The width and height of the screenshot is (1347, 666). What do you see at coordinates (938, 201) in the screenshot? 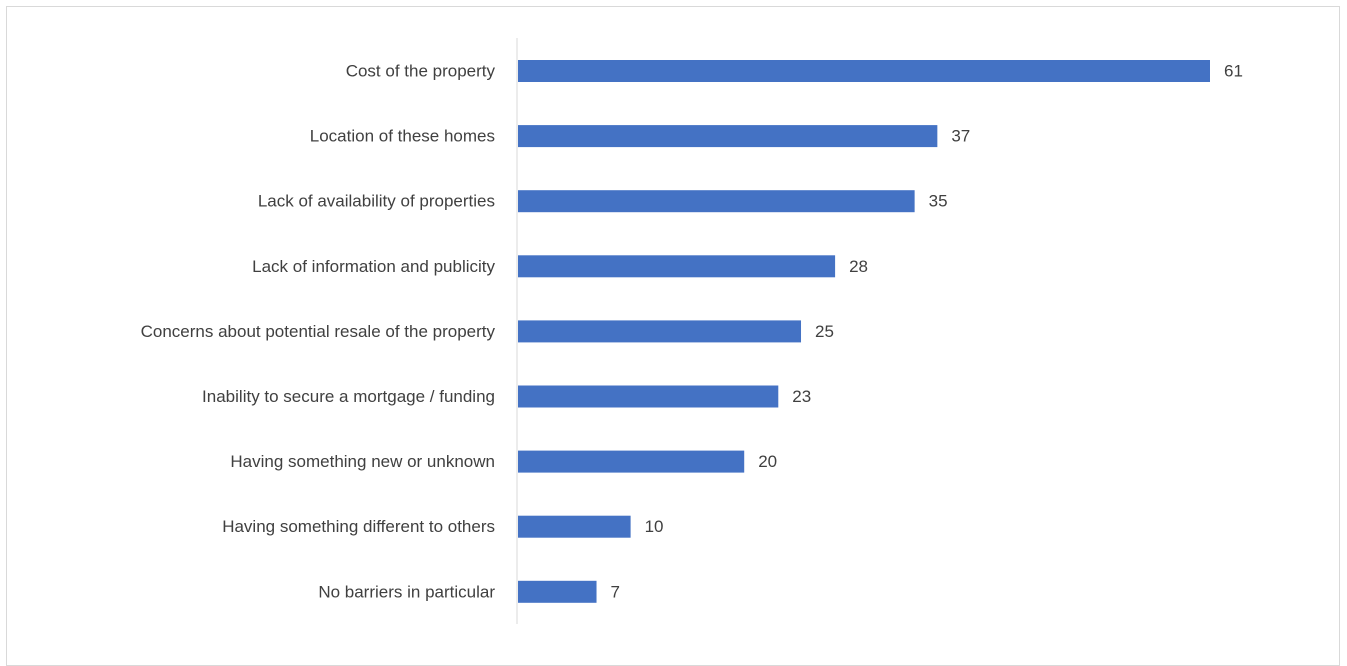
I see `data-label: 35` at bounding box center [938, 201].